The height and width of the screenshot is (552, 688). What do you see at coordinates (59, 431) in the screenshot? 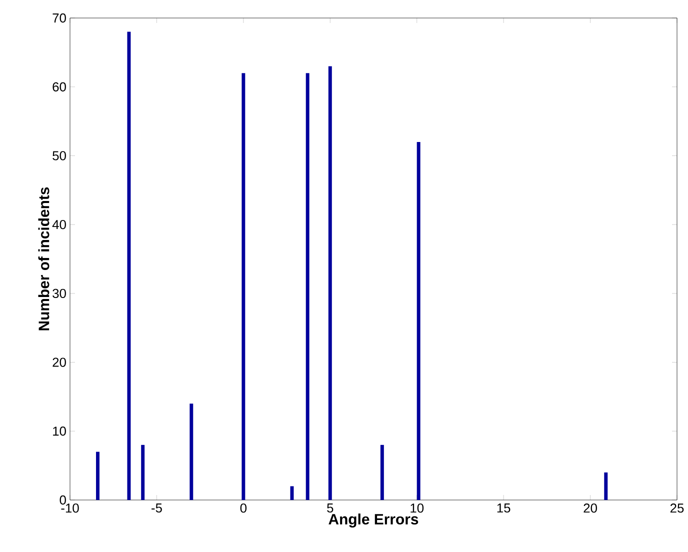
I see `y-tick-label: 10` at bounding box center [59, 431].